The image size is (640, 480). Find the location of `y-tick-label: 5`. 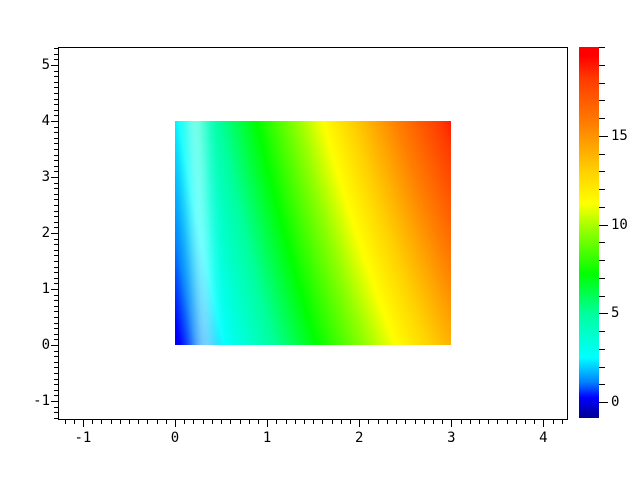

y-tick-label: 5 is located at coordinates (45, 65).